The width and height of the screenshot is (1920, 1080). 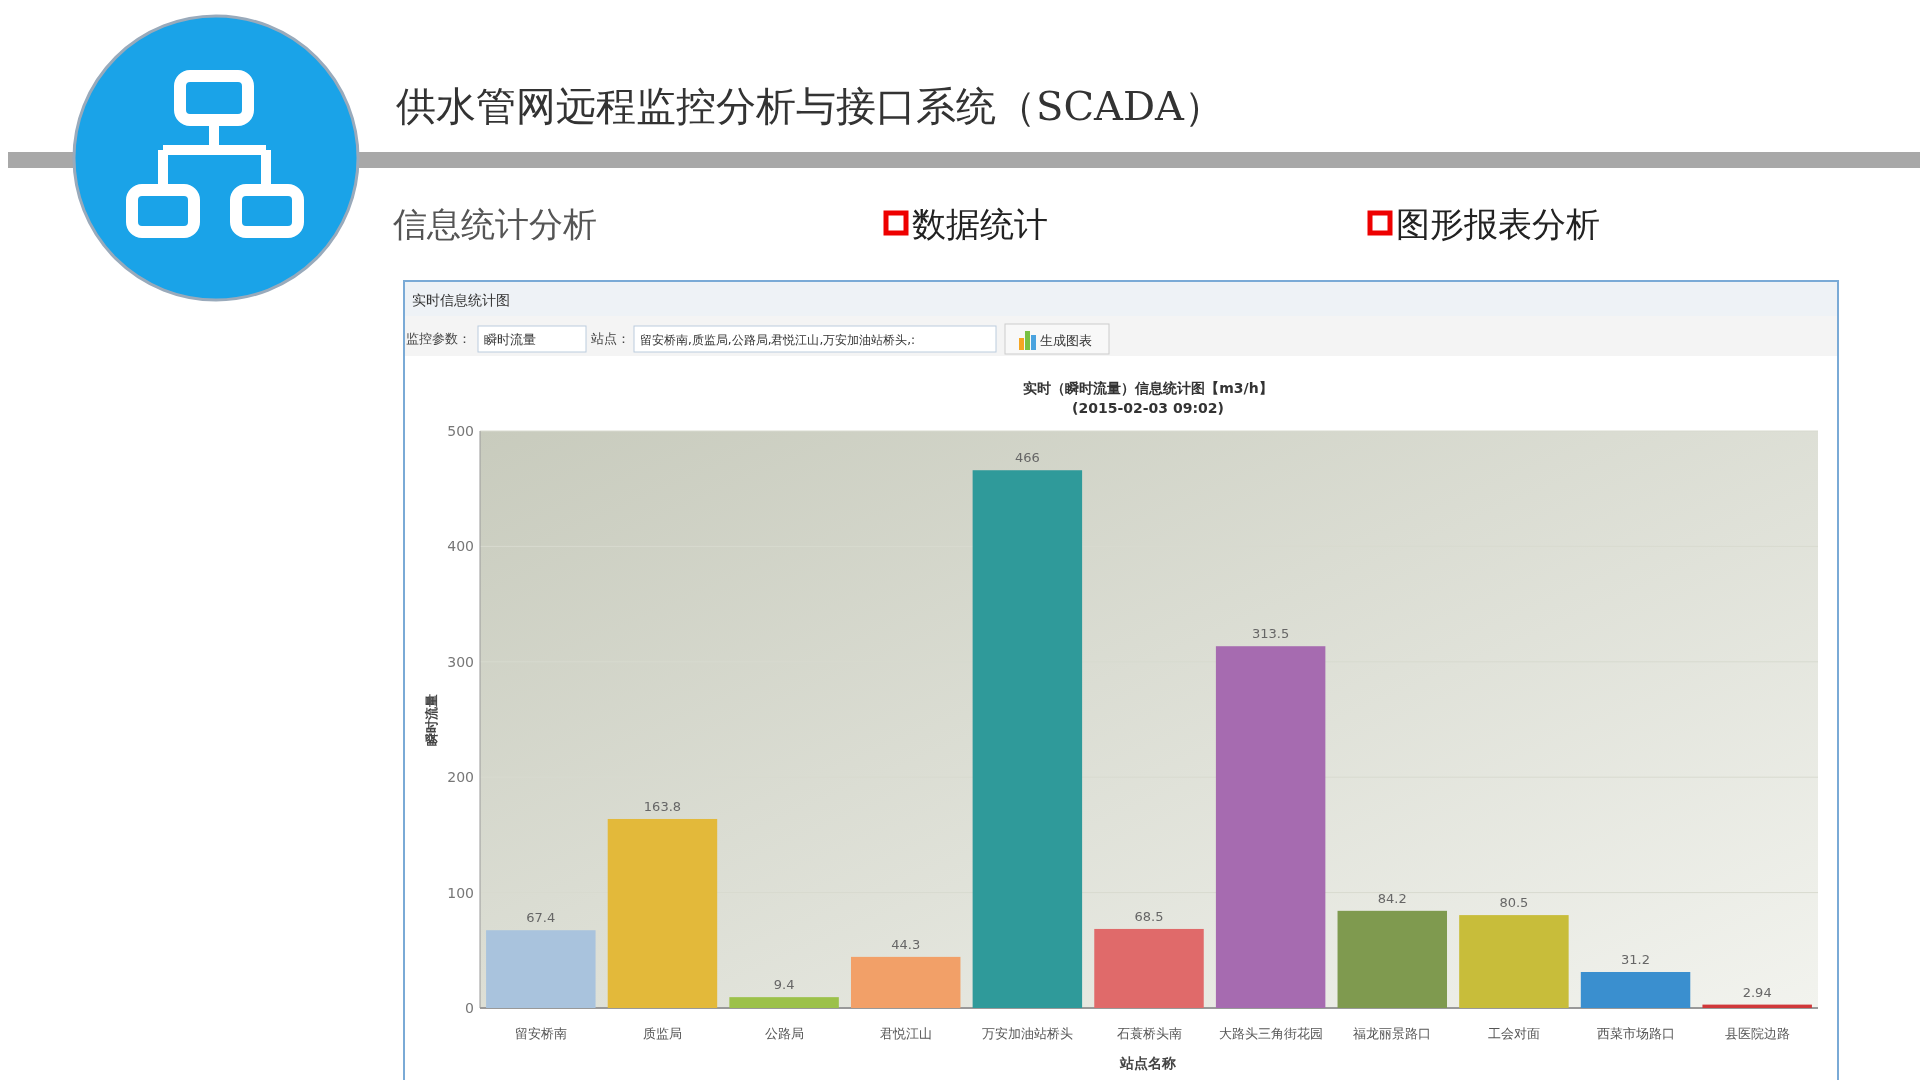 I want to click on x-tick-label: 留安桥南, so click(x=540, y=1033).